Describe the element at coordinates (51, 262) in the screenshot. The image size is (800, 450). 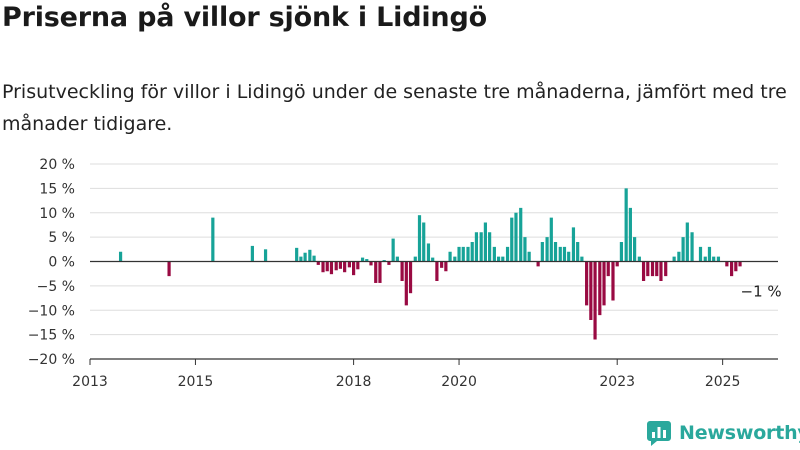
I see `y-axis-labels: 20 % 15 % 10 % 5 % 0 % −5 % −10 % −15 % −20 %` at that location.